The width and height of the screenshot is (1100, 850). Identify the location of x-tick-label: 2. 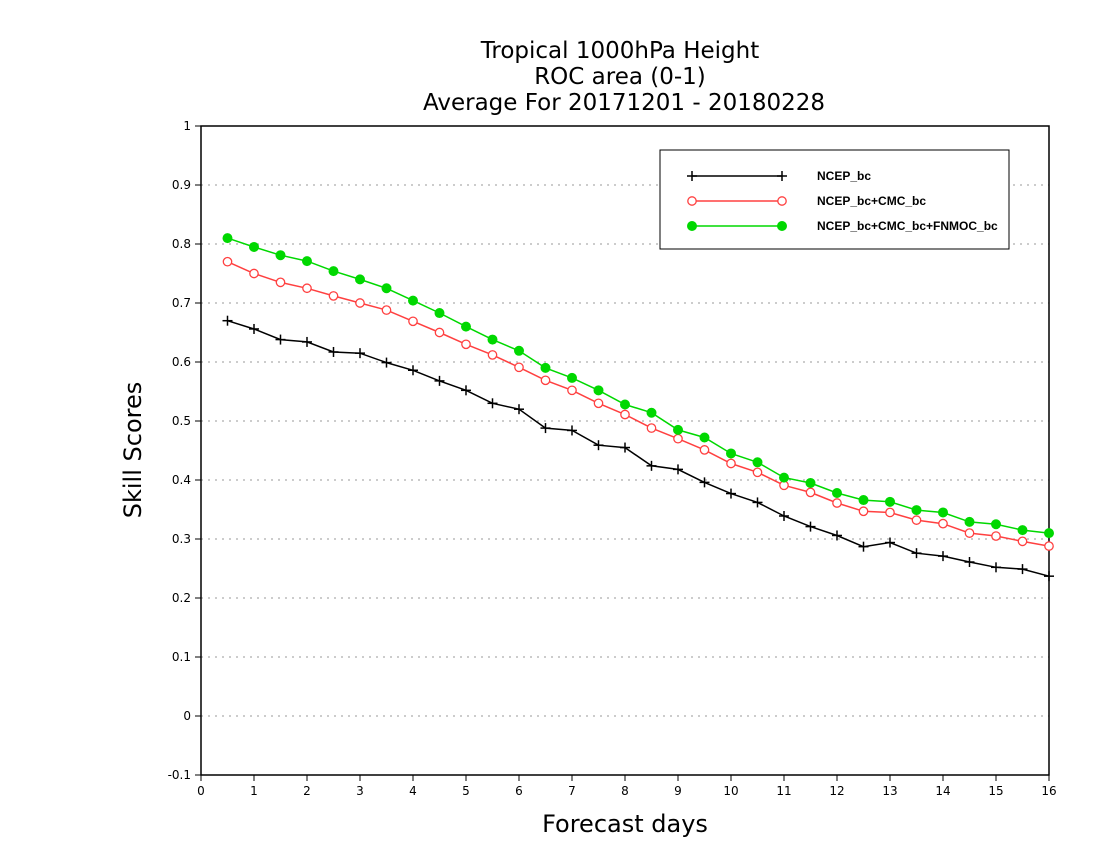
(307, 791).